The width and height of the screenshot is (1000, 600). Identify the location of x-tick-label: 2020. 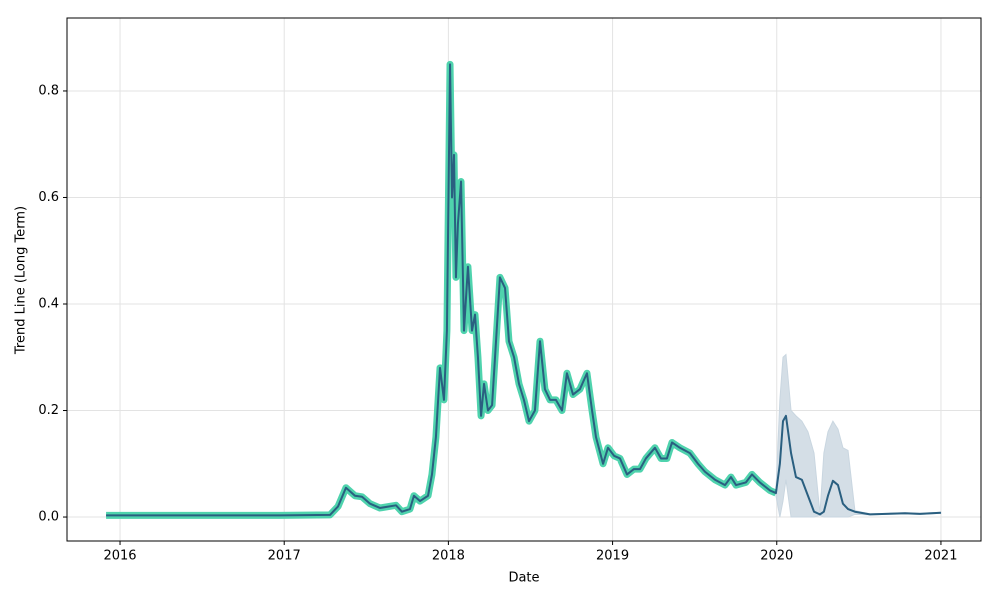
(776, 556).